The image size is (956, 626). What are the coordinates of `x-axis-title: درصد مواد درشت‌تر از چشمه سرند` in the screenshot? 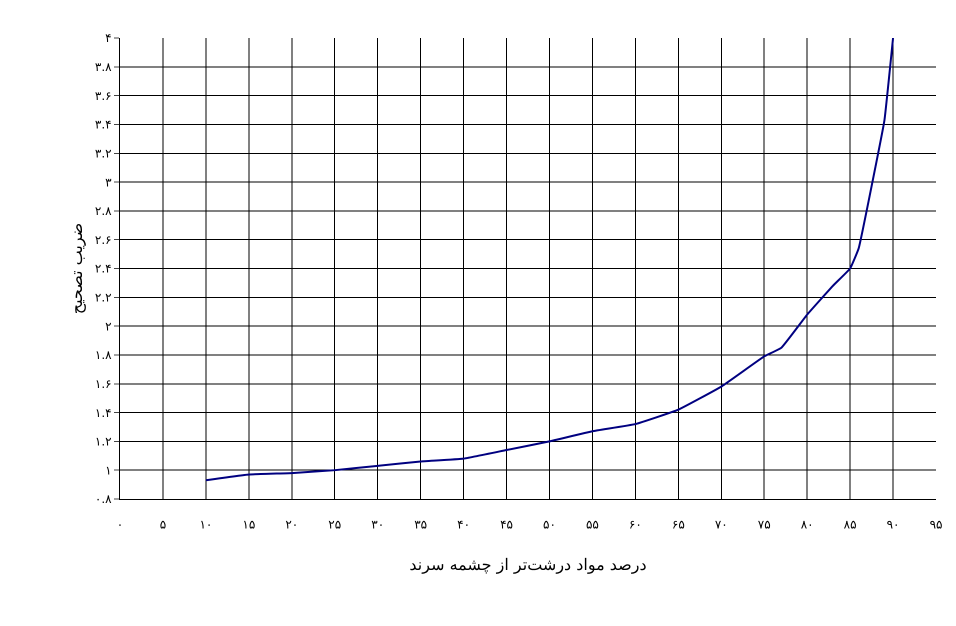 It's located at (528, 564).